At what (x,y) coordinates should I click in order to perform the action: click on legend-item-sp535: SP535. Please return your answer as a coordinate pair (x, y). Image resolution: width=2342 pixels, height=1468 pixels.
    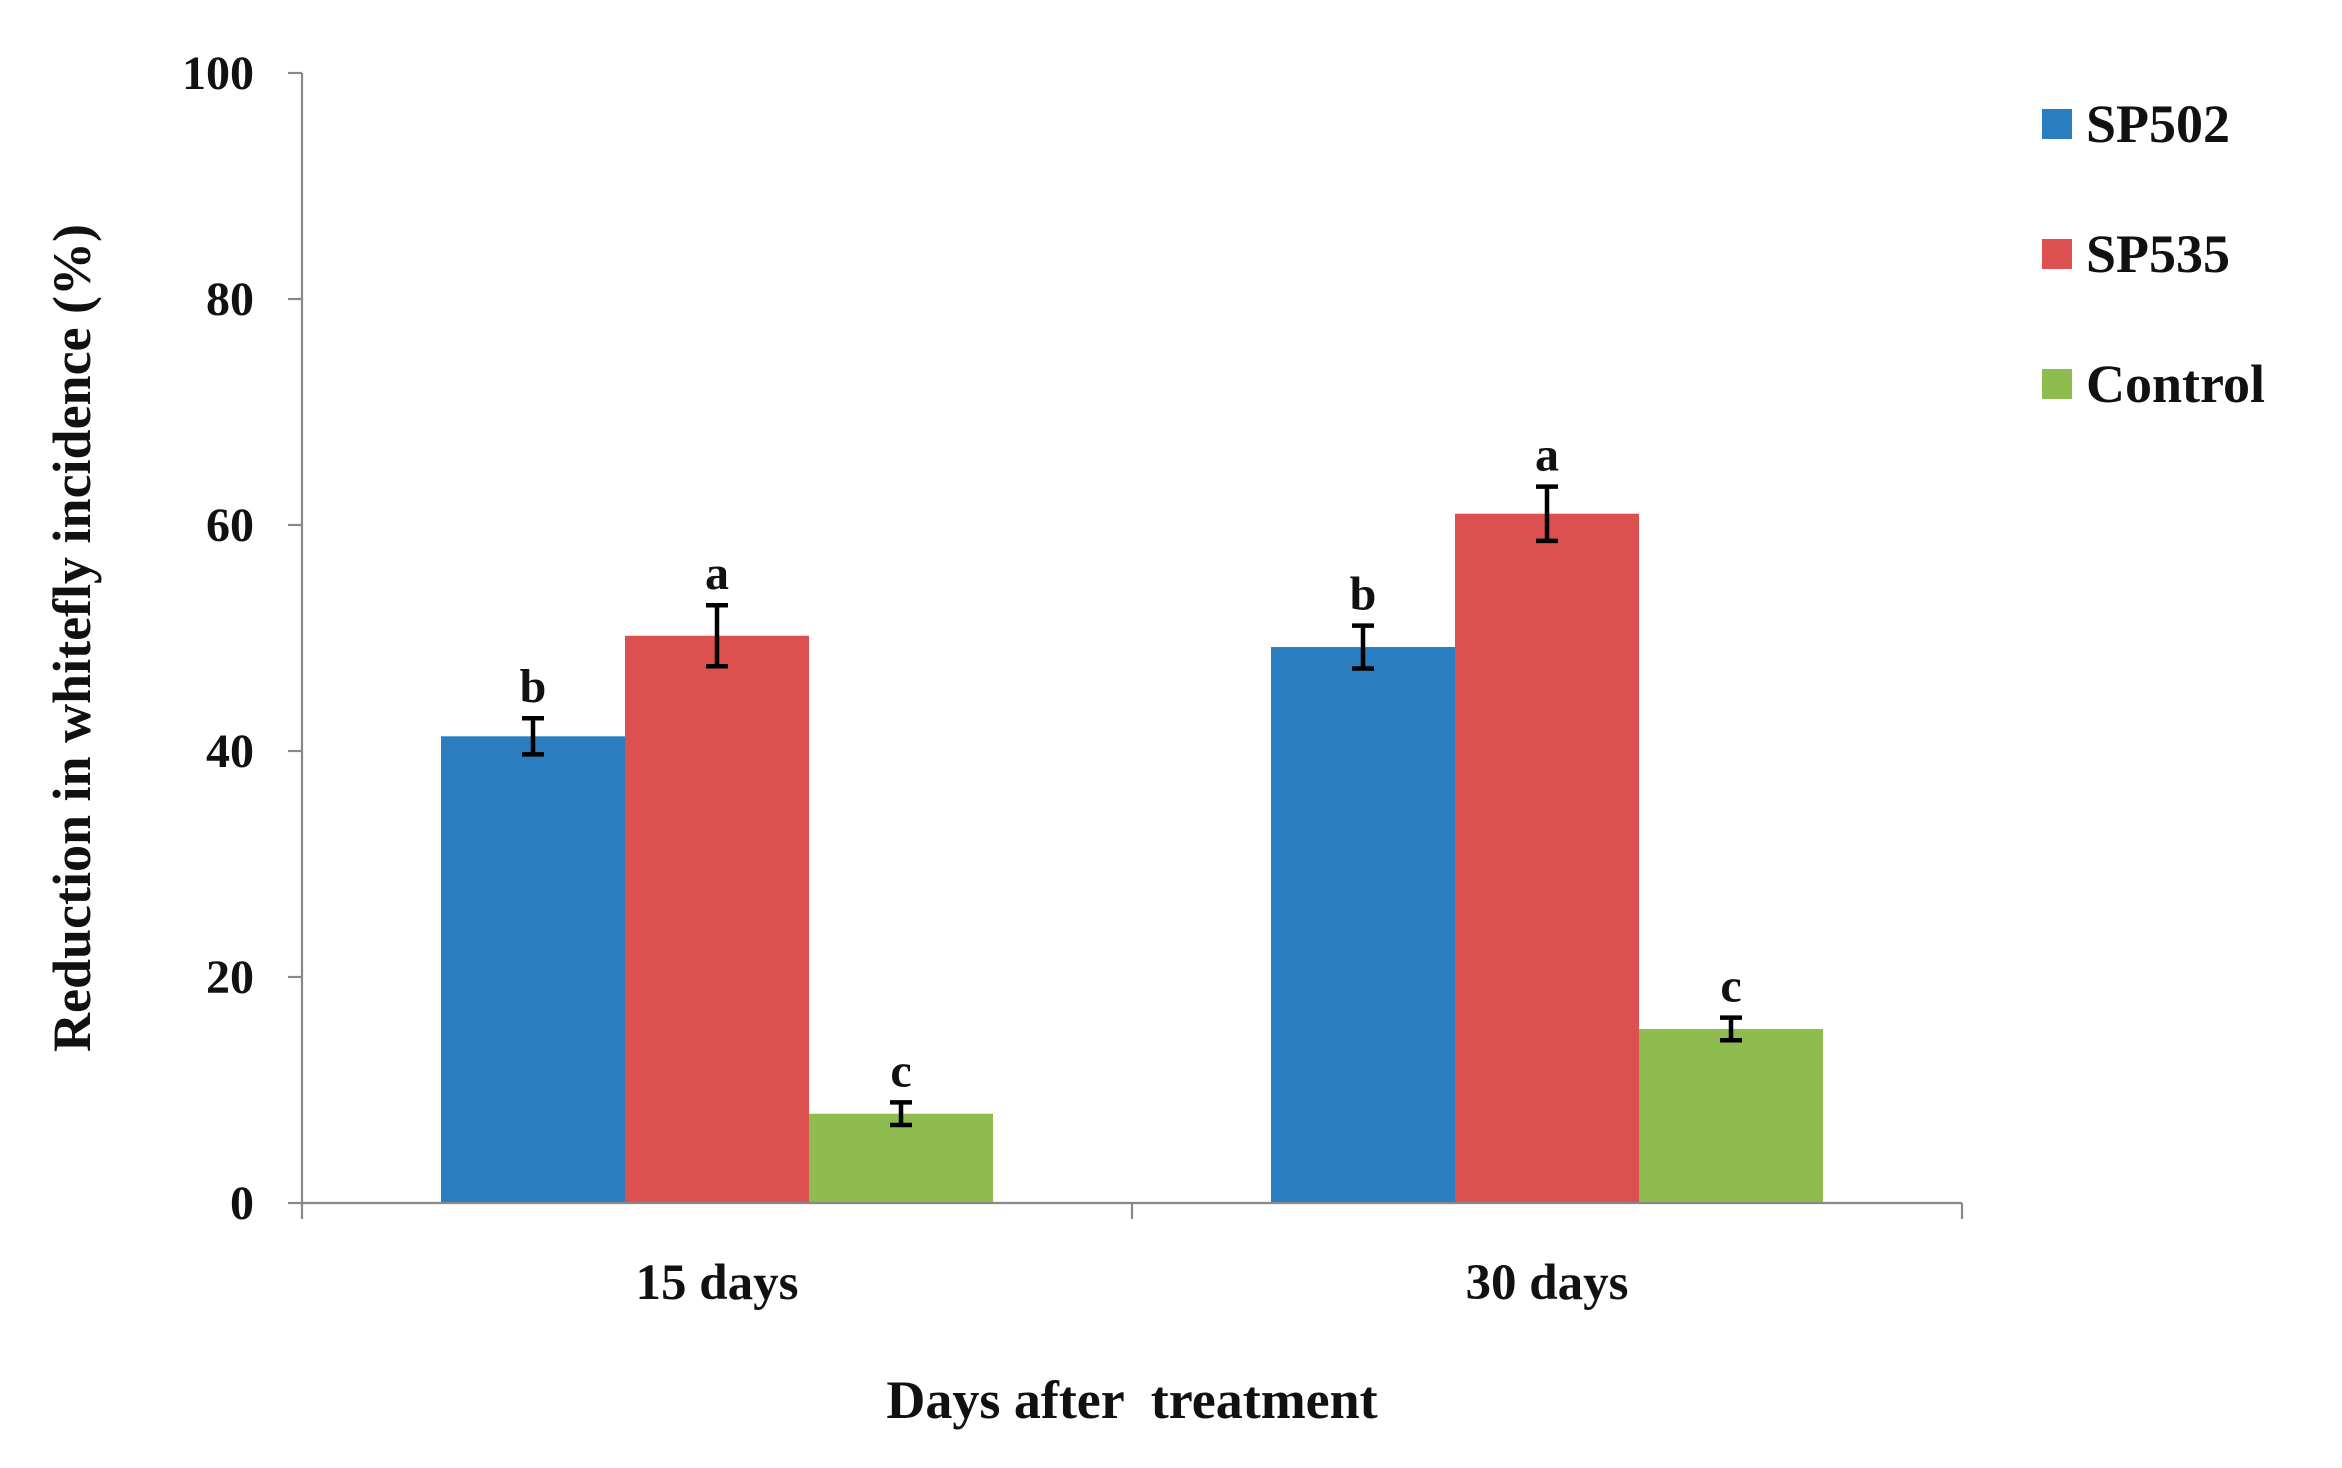
    Looking at the image, I should click on (2136, 254).